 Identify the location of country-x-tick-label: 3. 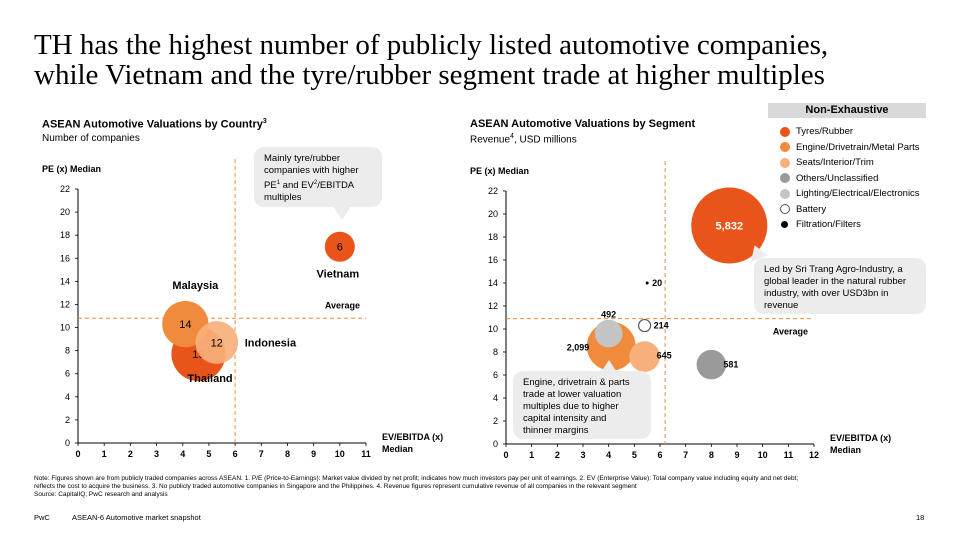
(156, 454).